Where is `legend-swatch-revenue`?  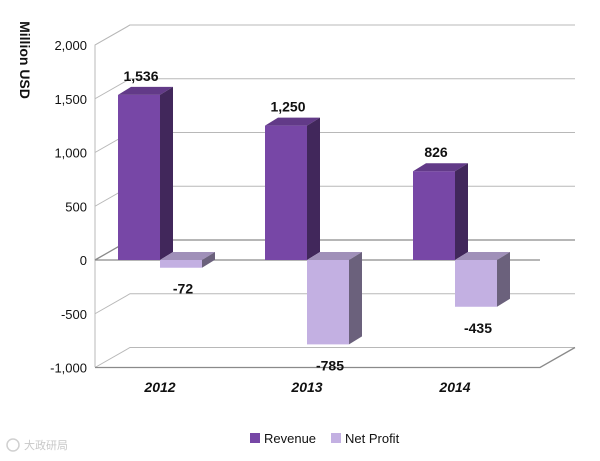 legend-swatch-revenue is located at coordinates (255, 438).